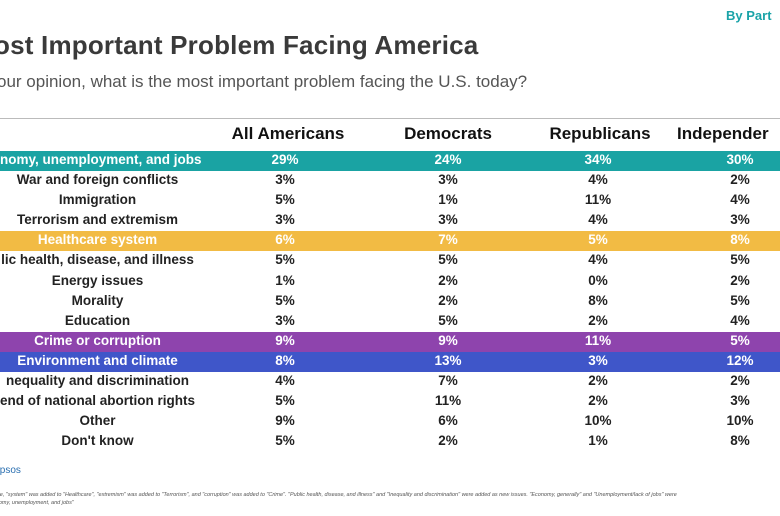 The width and height of the screenshot is (780, 516). What do you see at coordinates (390, 341) in the screenshot?
I see `table-row-highlighted: Crime or corruption 9% 9% 11% 5%` at bounding box center [390, 341].